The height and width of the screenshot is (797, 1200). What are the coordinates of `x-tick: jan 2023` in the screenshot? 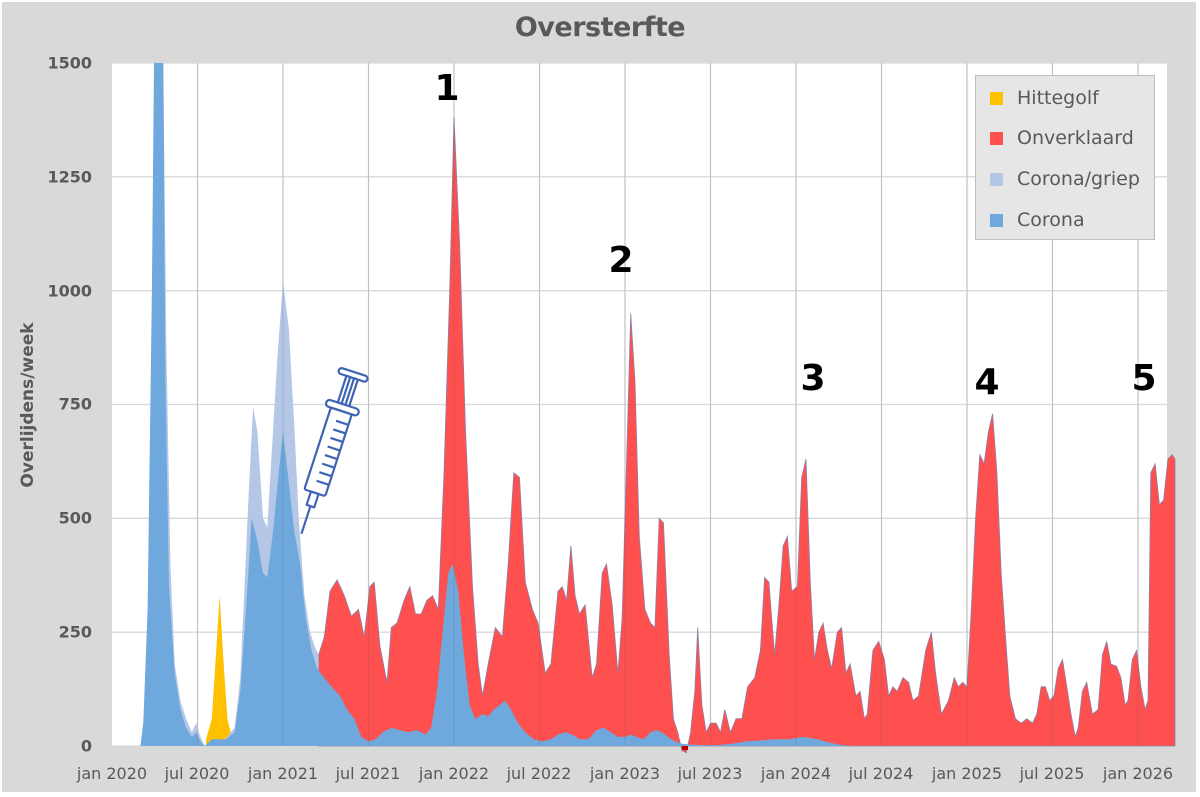 It's located at (625, 773).